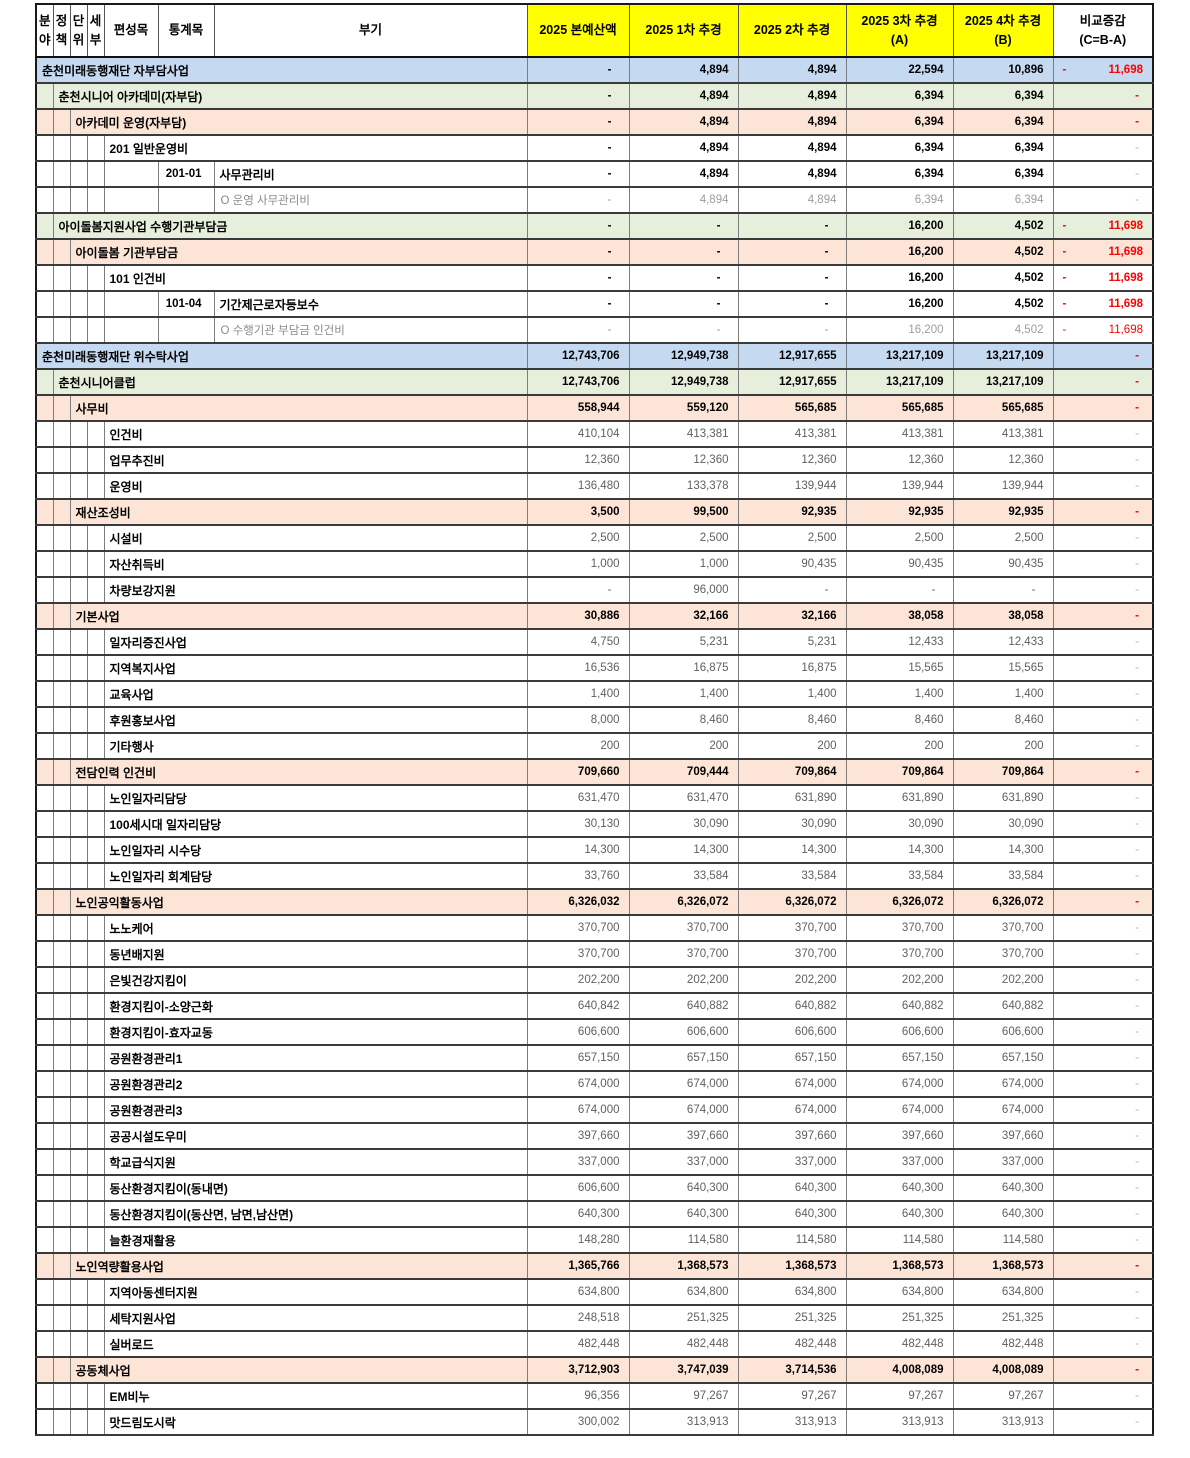 This screenshot has height=1458, width=1190. I want to click on value-cell: 4,894, so click(792, 122).